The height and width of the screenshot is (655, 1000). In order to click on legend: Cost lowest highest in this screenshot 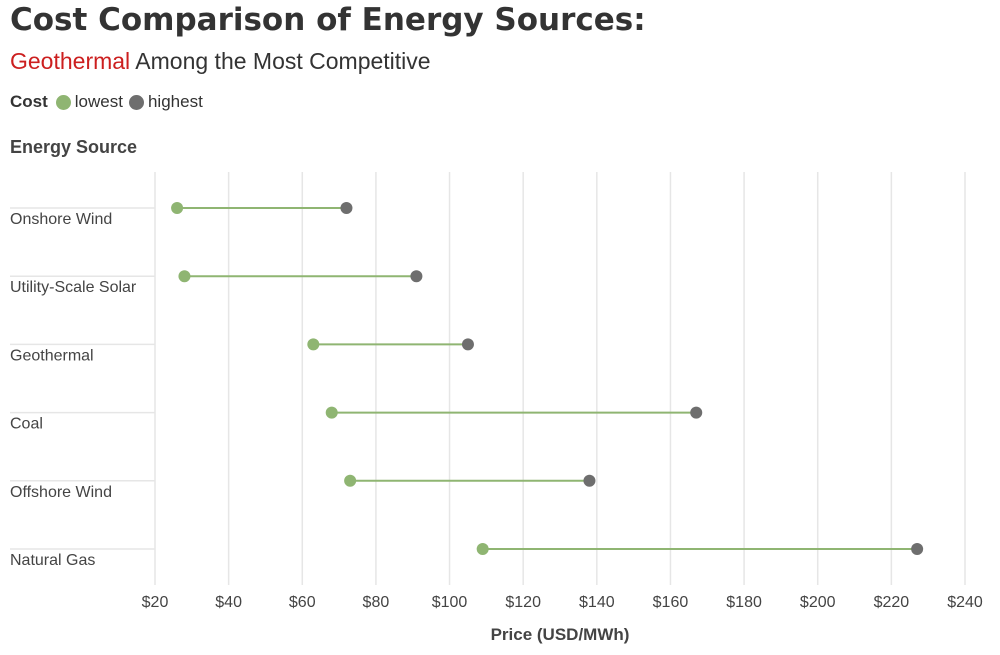, I will do `click(109, 102)`.